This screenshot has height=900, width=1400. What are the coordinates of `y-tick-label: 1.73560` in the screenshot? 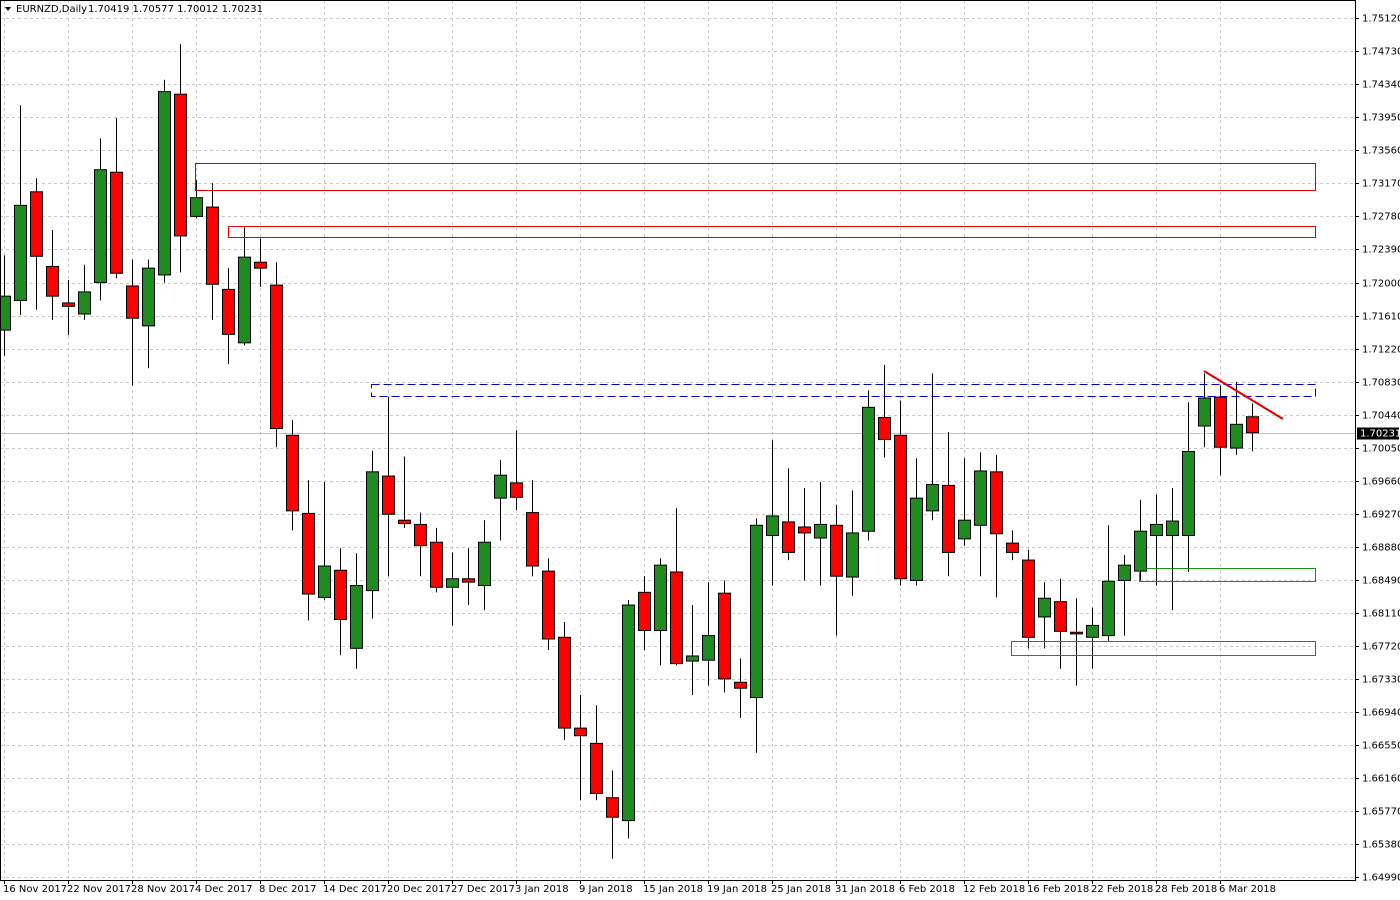 It's located at (1381, 151).